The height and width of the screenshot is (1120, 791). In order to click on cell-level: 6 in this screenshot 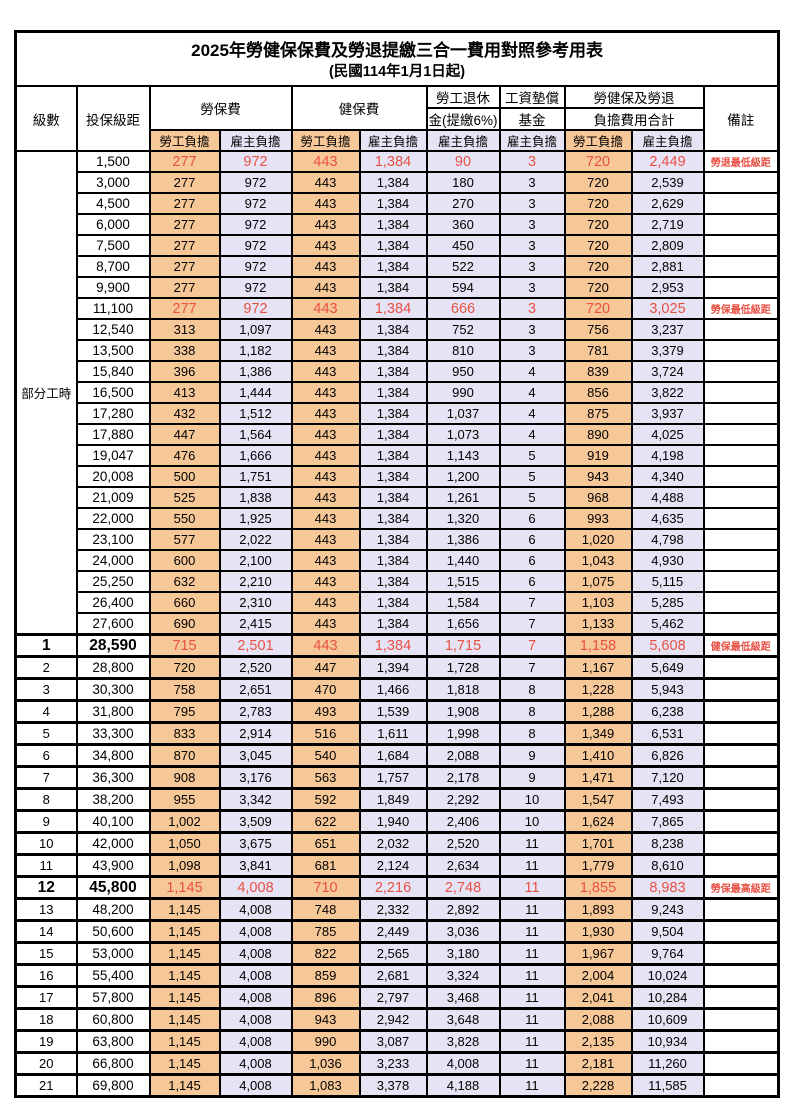, I will do `click(46, 755)`.